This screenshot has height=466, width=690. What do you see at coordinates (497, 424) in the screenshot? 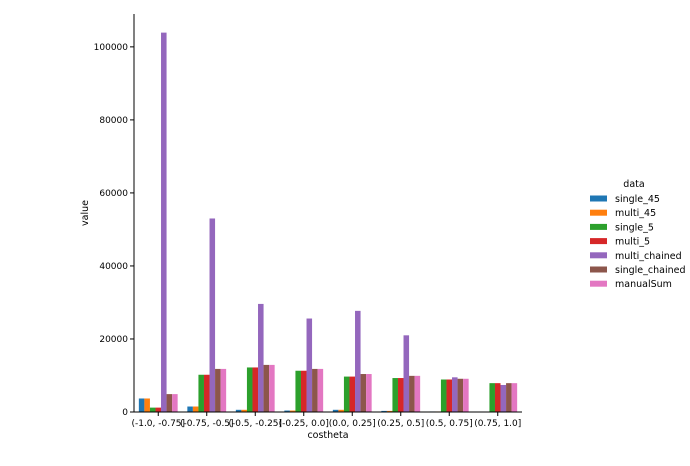
I see `x-tick-label: (0.75, 1.0]` at bounding box center [497, 424].